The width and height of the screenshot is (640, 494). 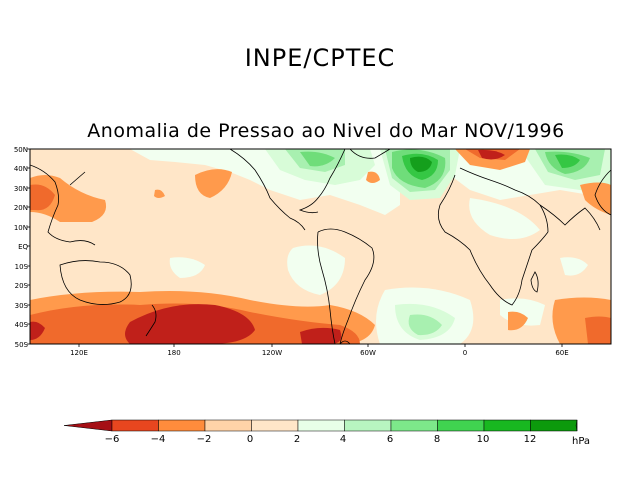 What do you see at coordinates (368, 353) in the screenshot?
I see `lon-label: 60W` at bounding box center [368, 353].